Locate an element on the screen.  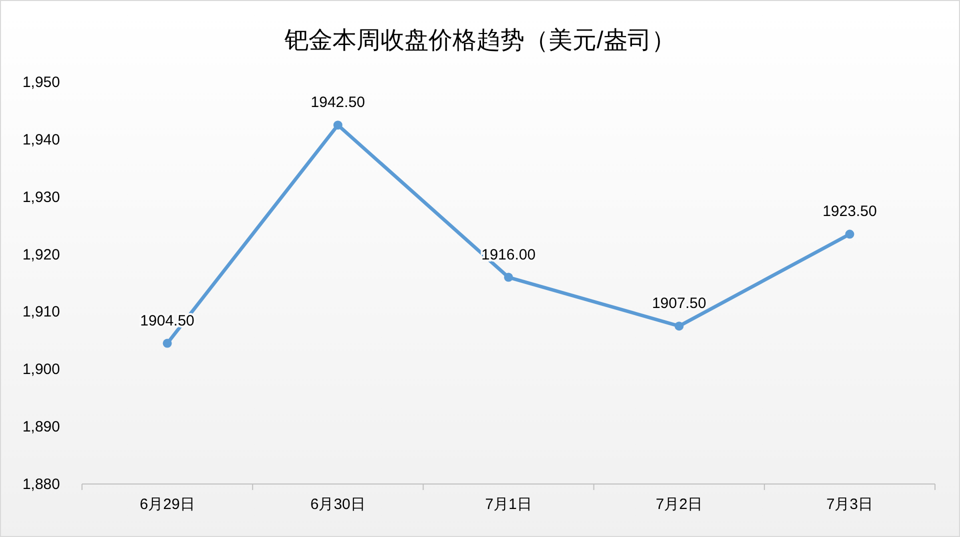
y-tick-label: 1,920 is located at coordinates (41, 255).